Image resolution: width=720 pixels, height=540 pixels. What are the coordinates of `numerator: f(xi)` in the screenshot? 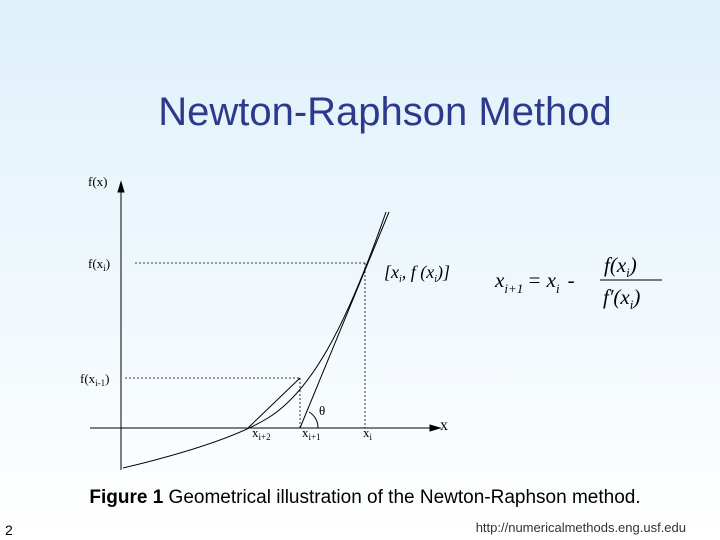 It's located at (620, 266).